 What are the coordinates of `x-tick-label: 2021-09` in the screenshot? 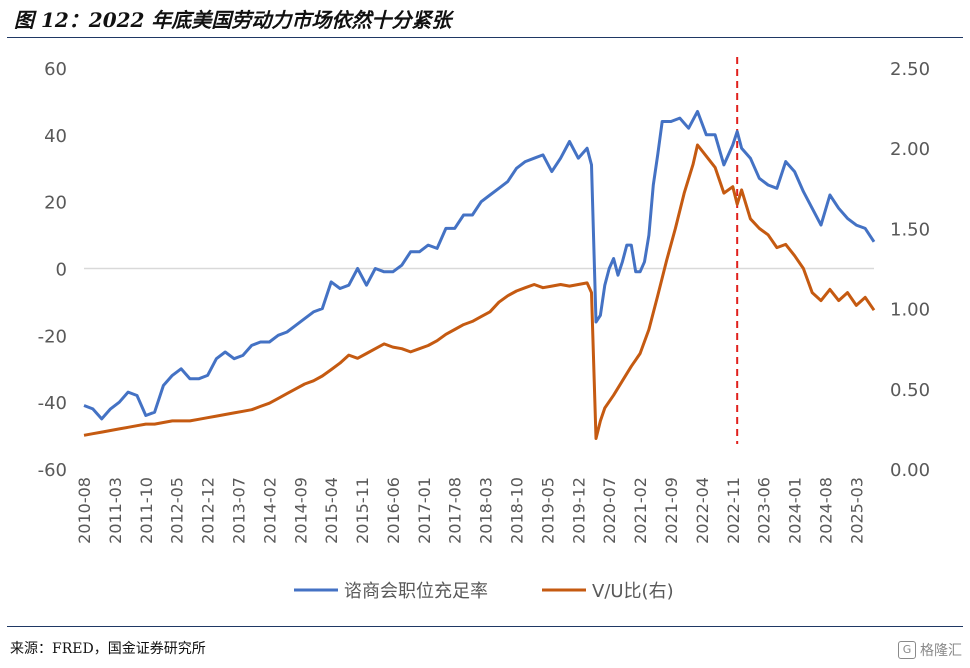 It's located at (671, 510).